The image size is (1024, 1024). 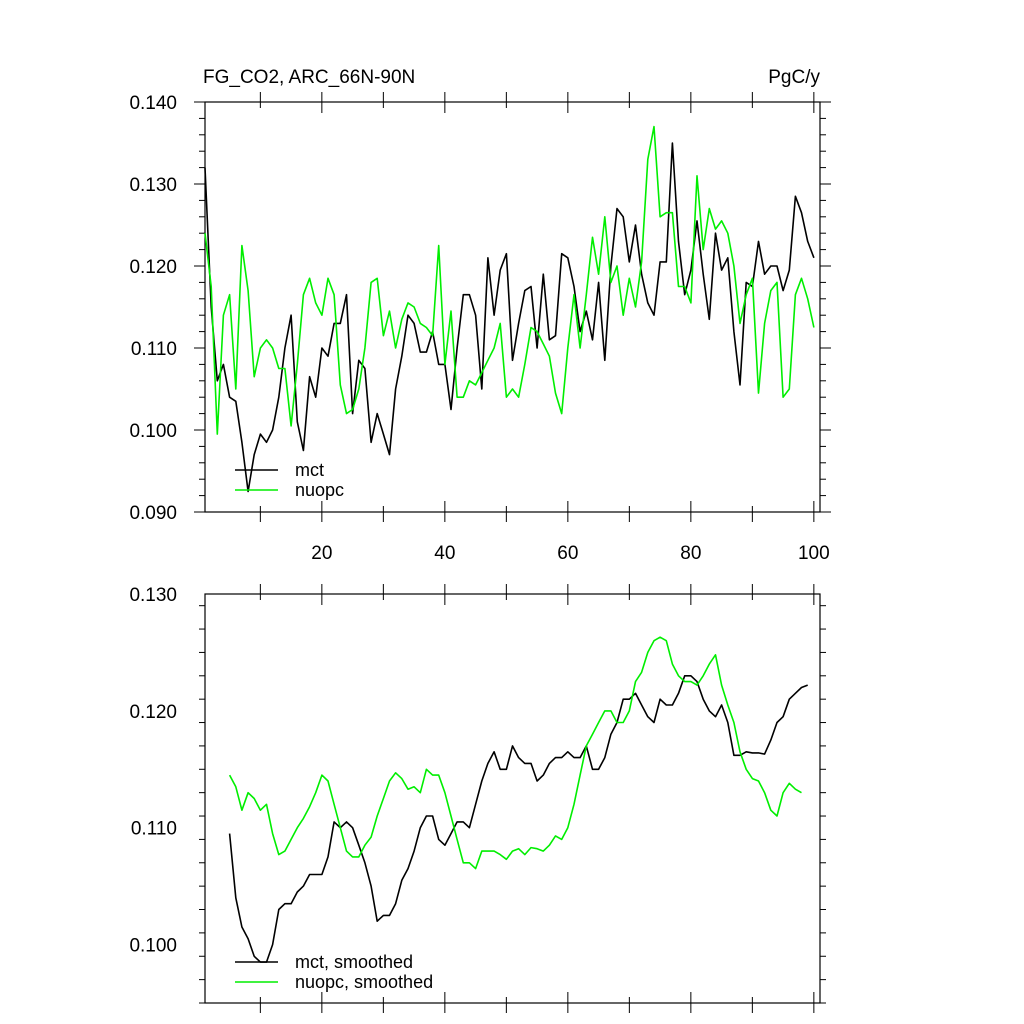 What do you see at coordinates (515, 753) in the screenshot?
I see `series-line-nuopc-smoothed` at bounding box center [515, 753].